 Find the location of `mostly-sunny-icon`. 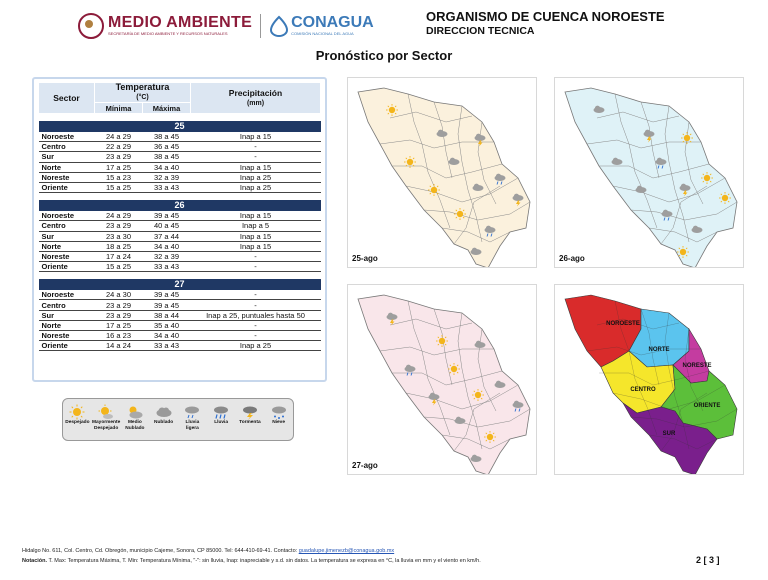

mostly-sunny-icon is located at coordinates (106, 411).